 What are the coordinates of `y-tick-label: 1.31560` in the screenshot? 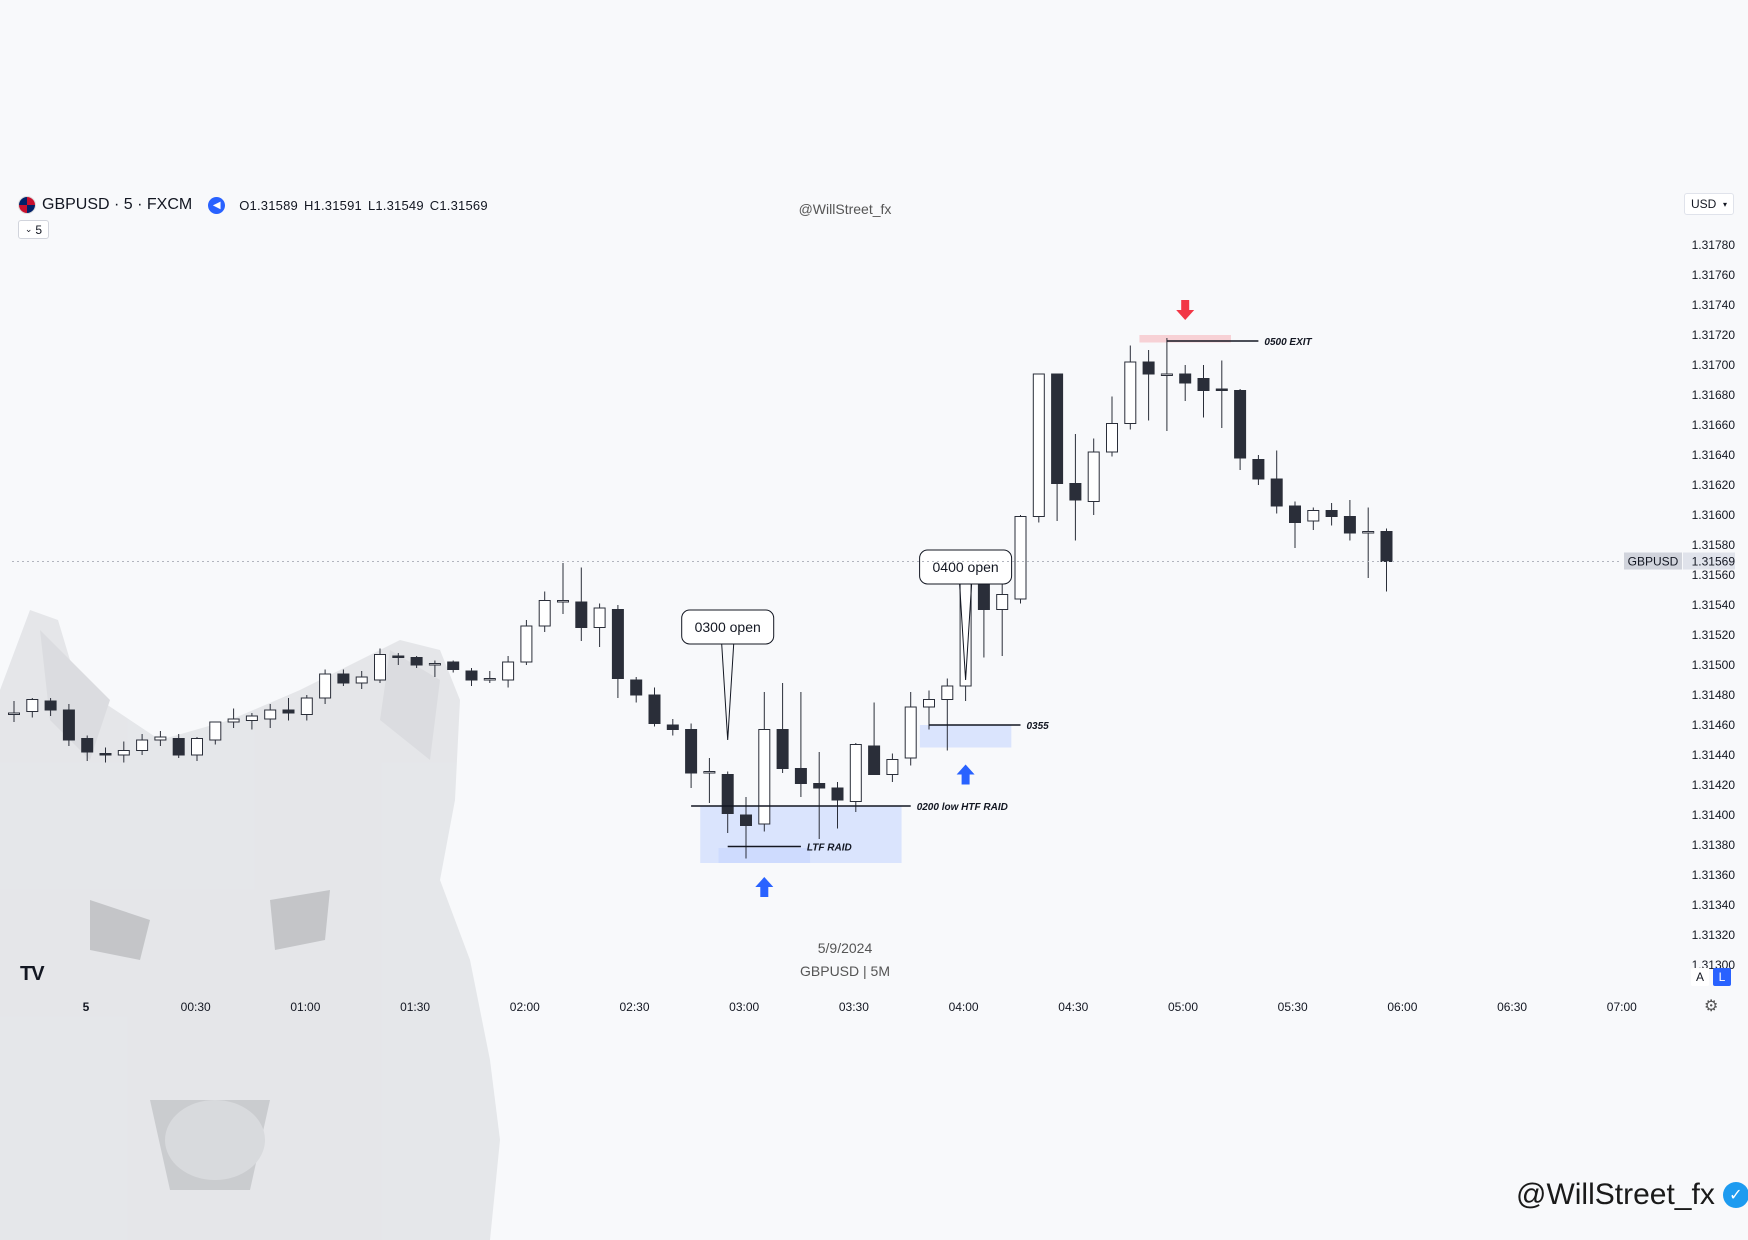 It's located at (1714, 575).